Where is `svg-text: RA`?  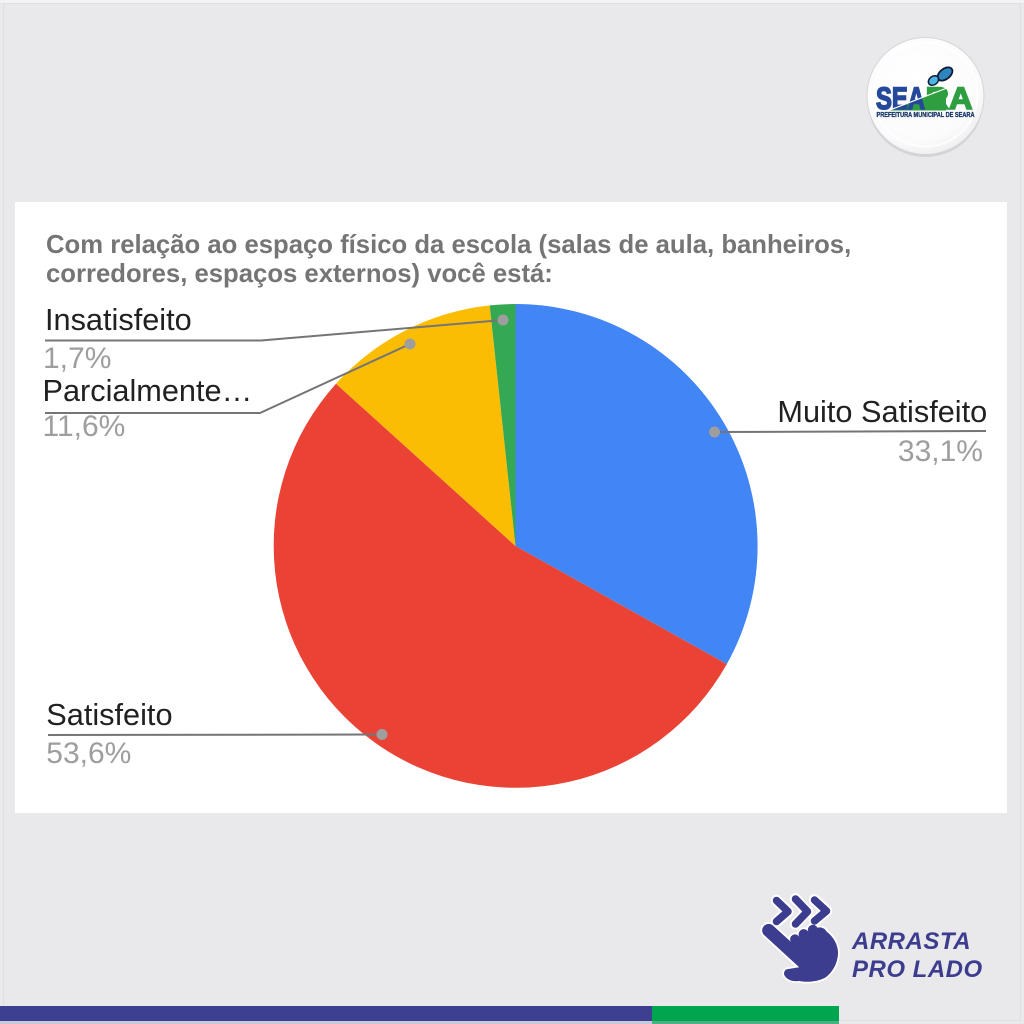
svg-text: RA is located at coordinates (949, 98).